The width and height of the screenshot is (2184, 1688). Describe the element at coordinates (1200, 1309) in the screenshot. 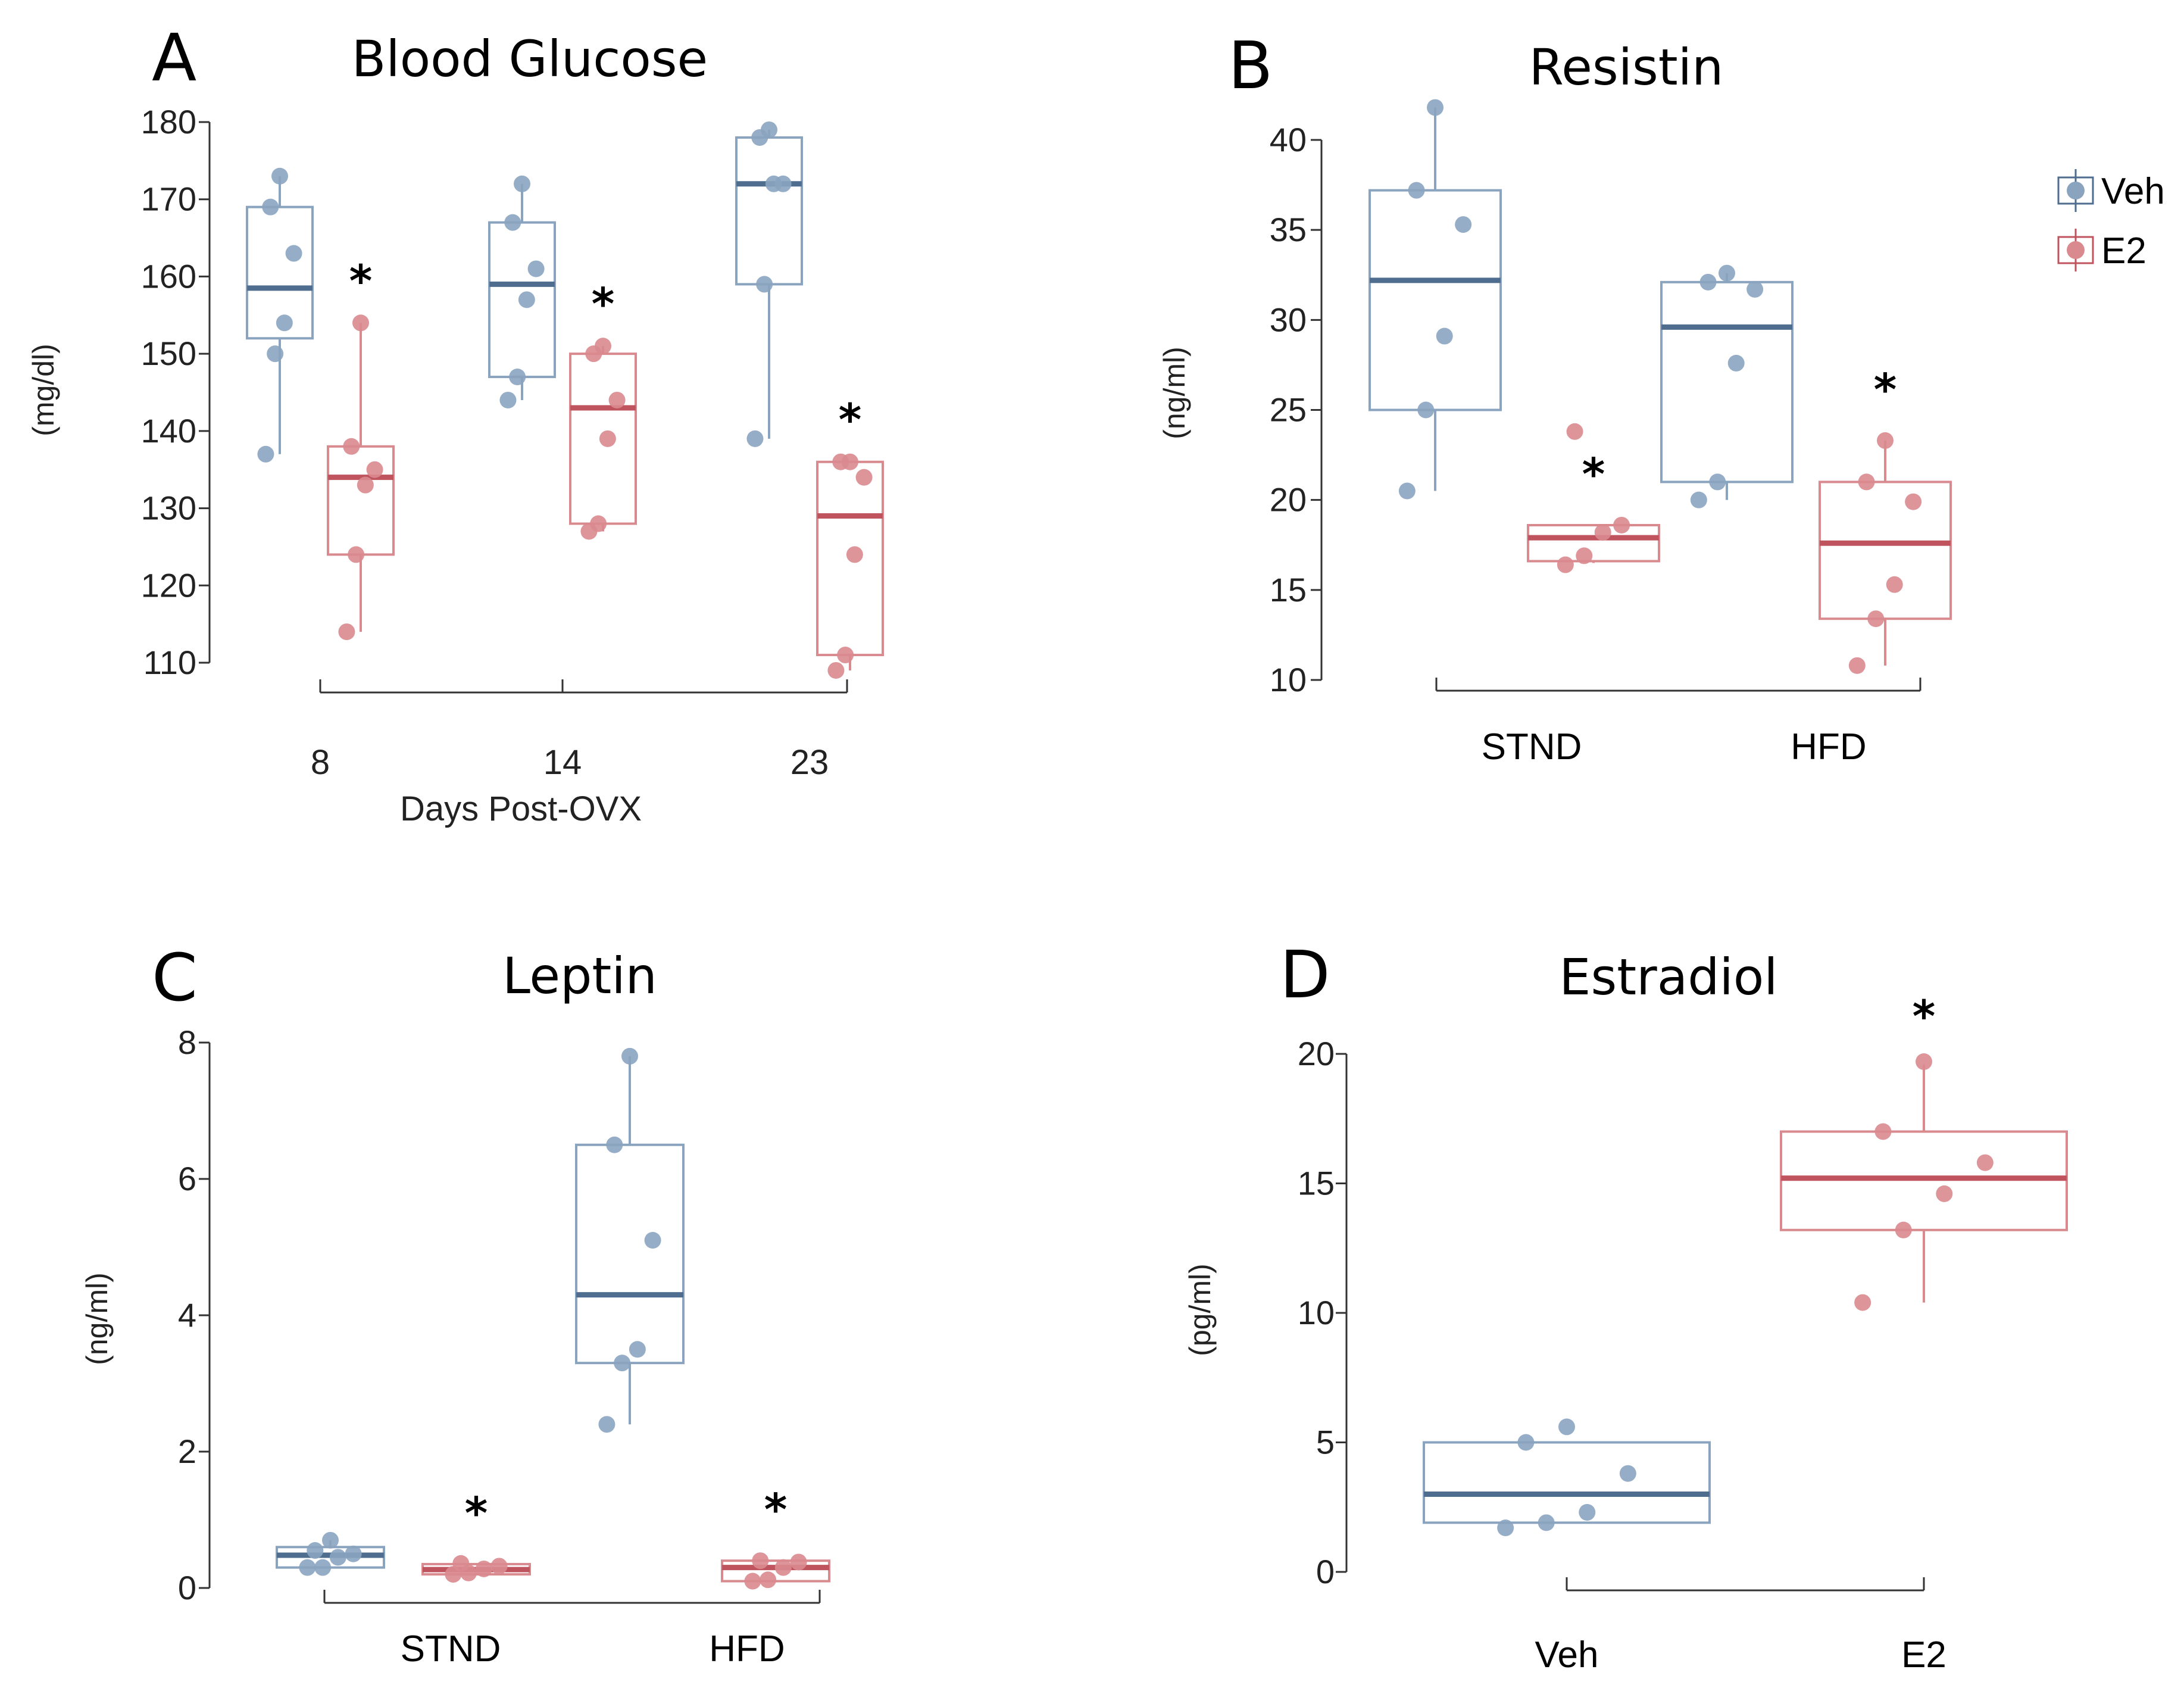

I see `y-axis-label: (pg/ml)` at that location.